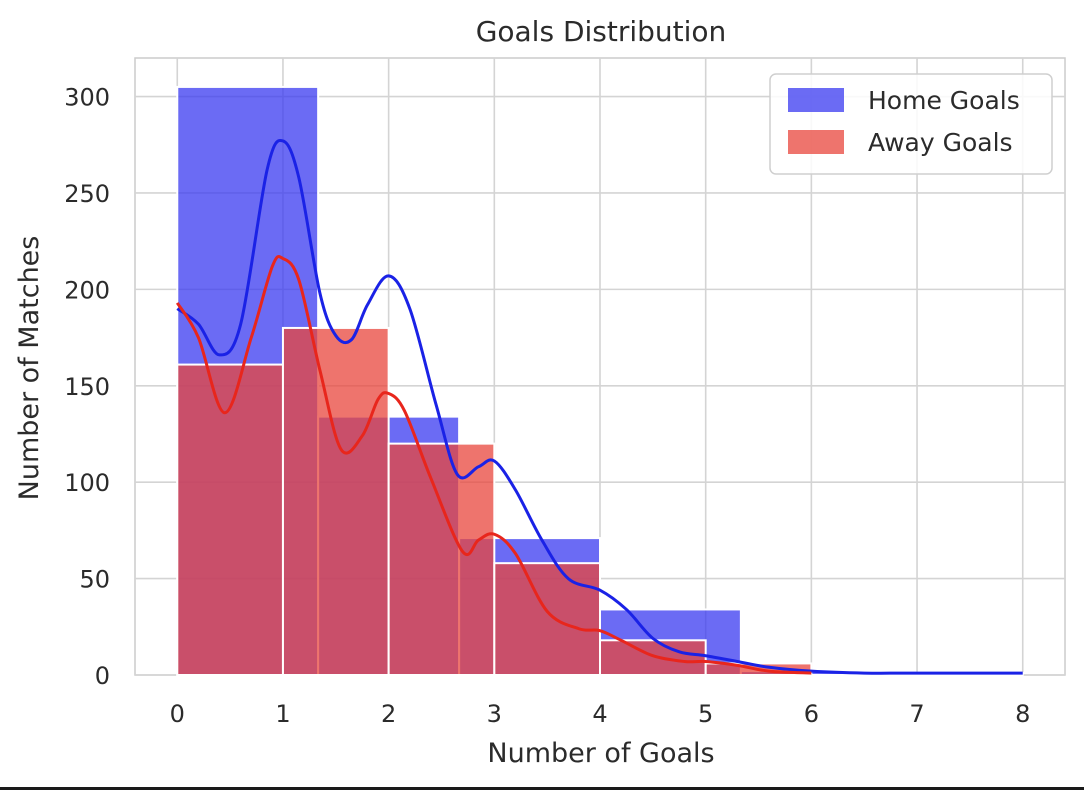 The image size is (1084, 792). I want to click on y-axis-label: Number of Matches, so click(29, 368).